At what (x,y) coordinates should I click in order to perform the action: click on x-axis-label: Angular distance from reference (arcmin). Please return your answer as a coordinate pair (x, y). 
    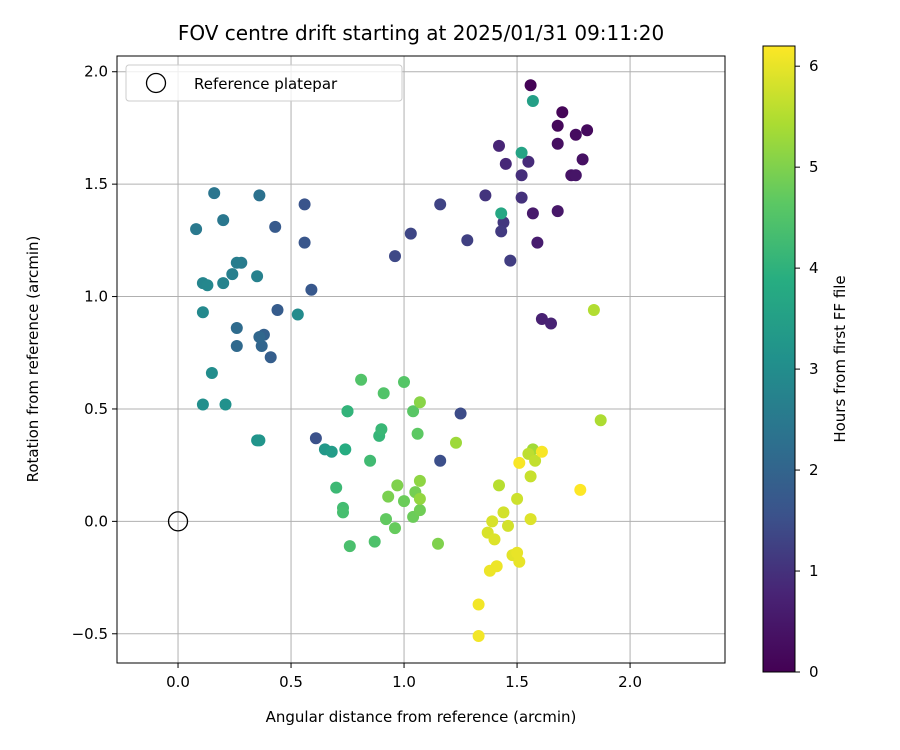
    Looking at the image, I should click on (421, 717).